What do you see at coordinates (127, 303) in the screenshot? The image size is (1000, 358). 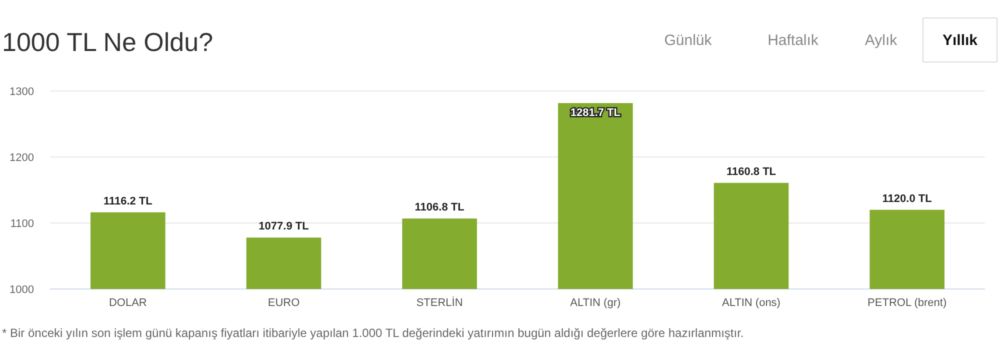 I see `x-tick-label: DOLAR` at bounding box center [127, 303].